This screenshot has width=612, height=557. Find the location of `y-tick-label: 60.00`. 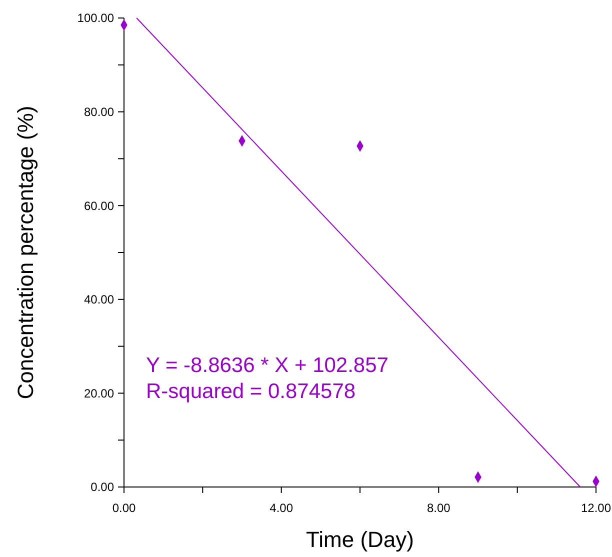

y-tick-label: 60.00 is located at coordinates (99, 205).